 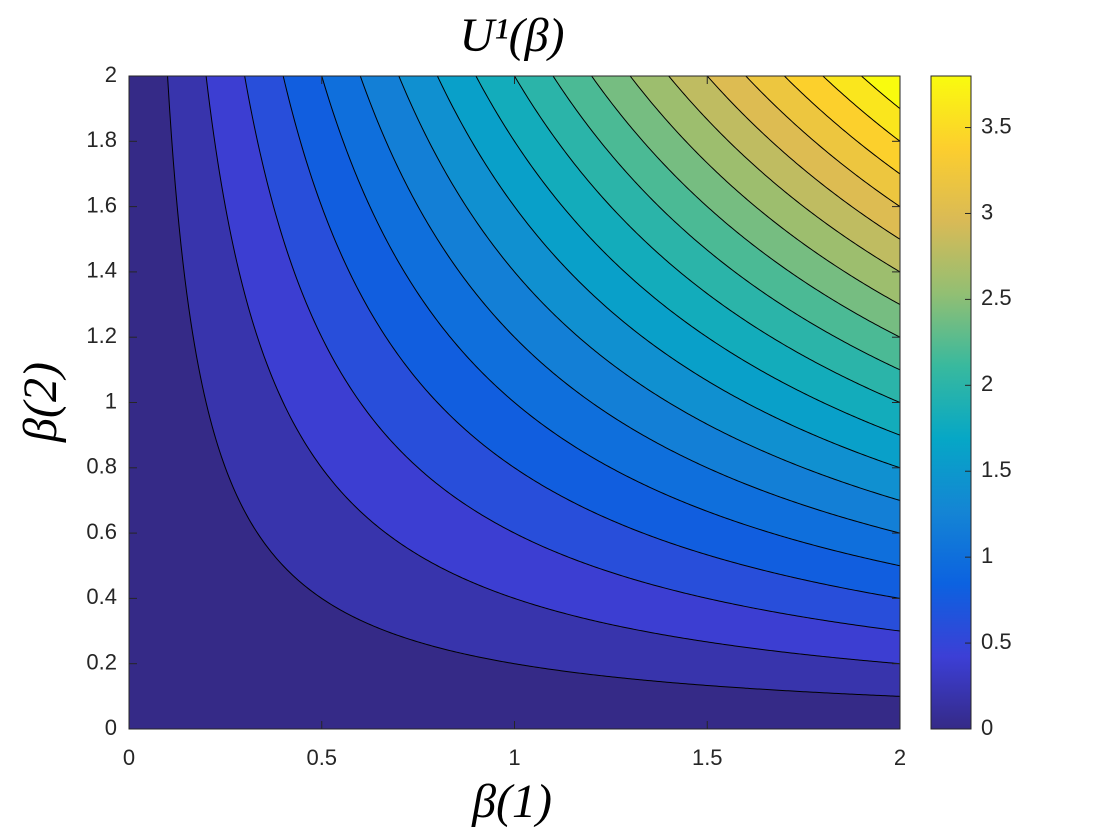 I want to click on y-tick-label: 1, so click(x=111, y=400).